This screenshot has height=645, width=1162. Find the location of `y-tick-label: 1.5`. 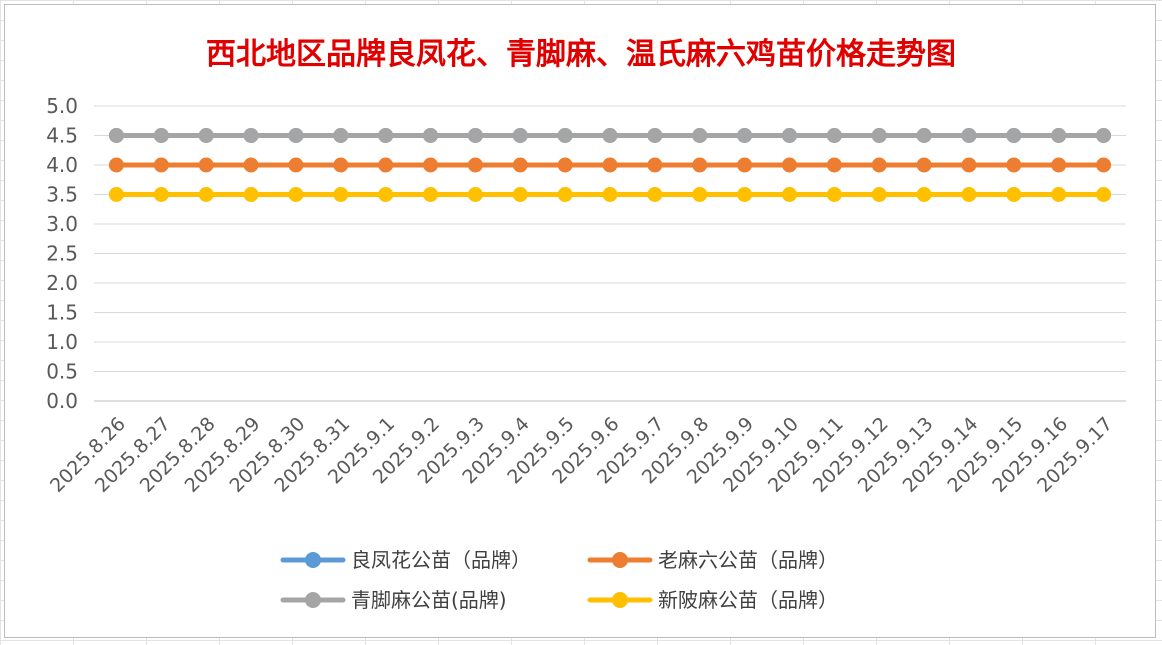

y-tick-label: 1.5 is located at coordinates (62, 313).